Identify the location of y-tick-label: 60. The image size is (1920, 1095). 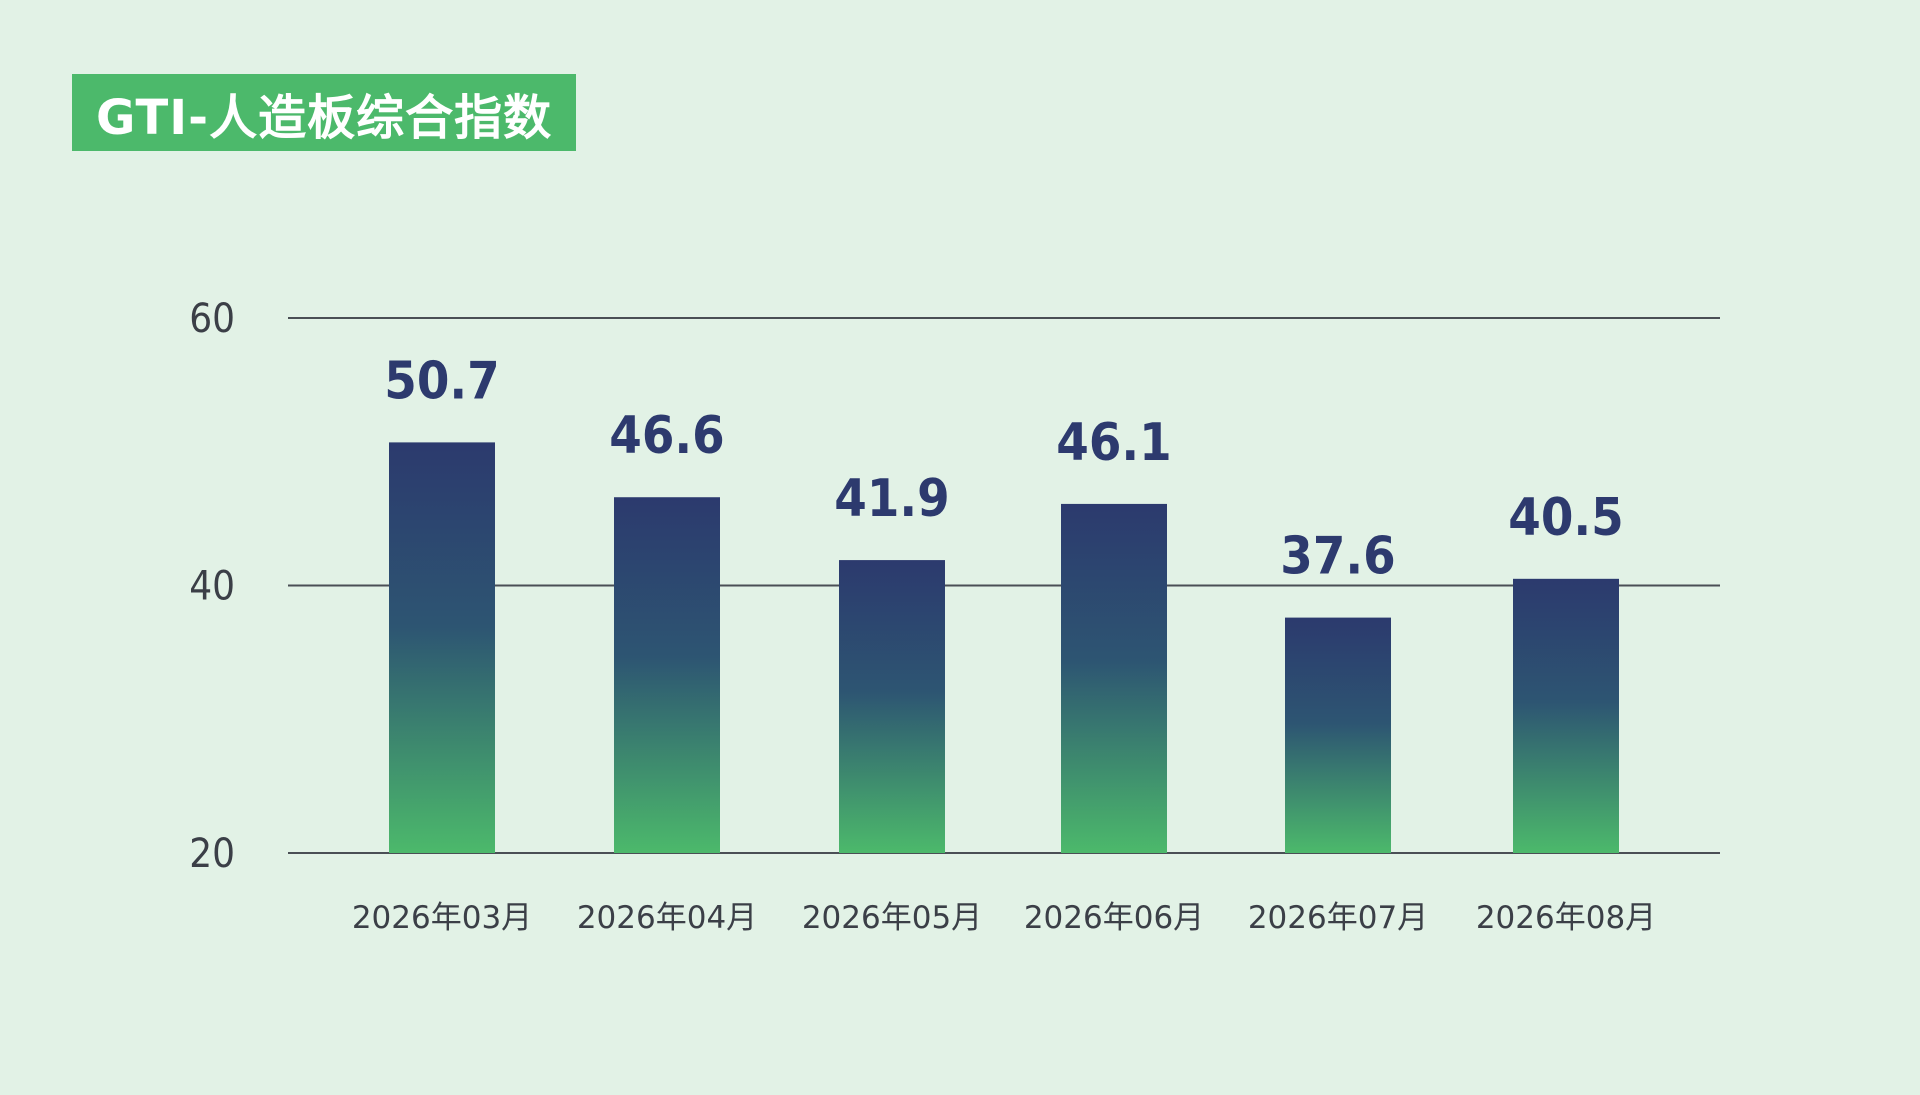
(212, 319).